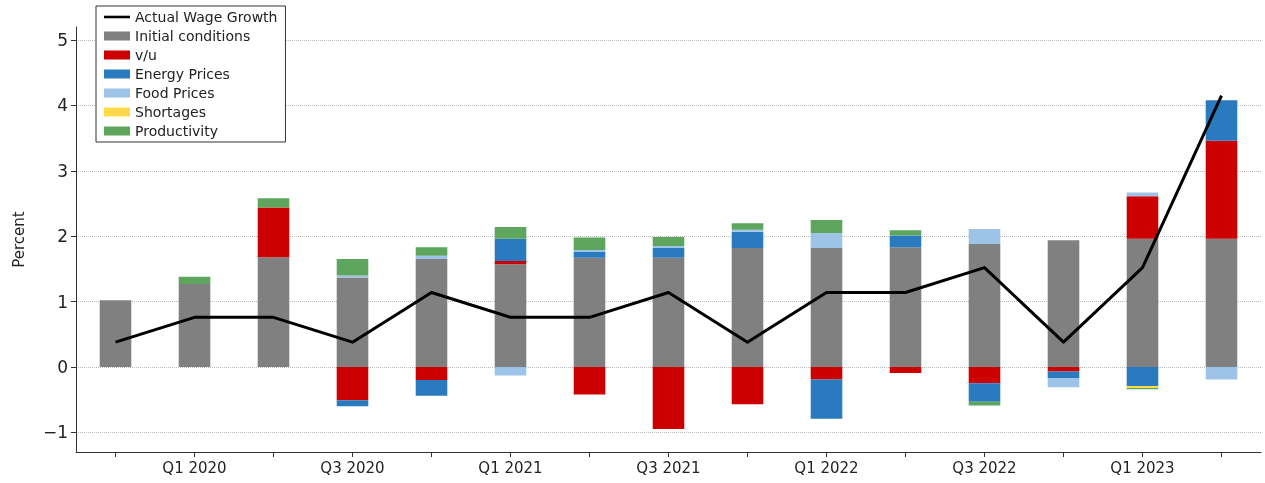  What do you see at coordinates (193, 36) in the screenshot?
I see `legend-label: Initial conditions` at bounding box center [193, 36].